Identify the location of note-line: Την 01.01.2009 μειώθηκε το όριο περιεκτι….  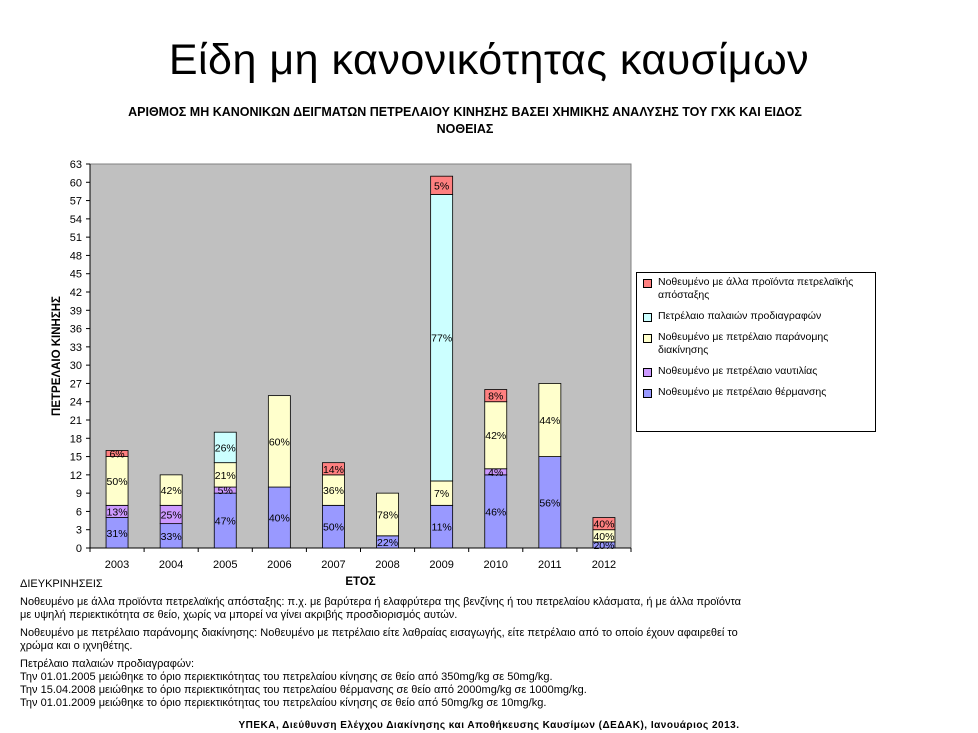
(283, 703).